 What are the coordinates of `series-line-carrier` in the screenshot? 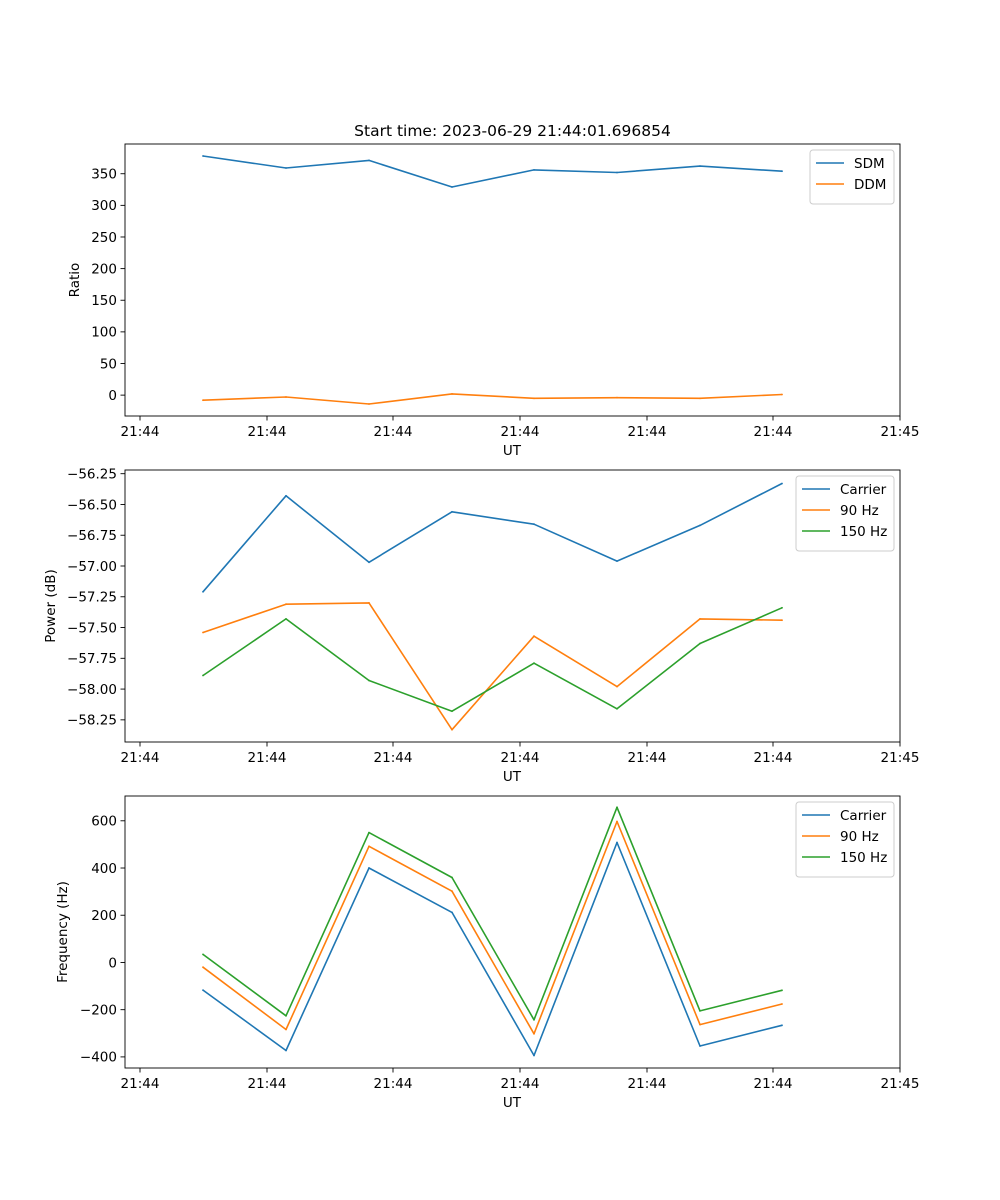 It's located at (492, 949).